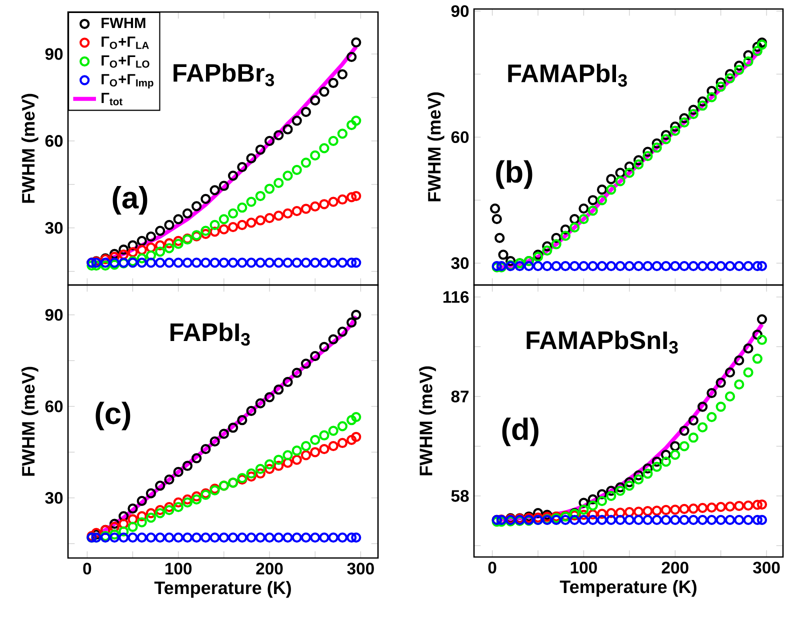 This screenshot has height=620, width=785. Describe the element at coordinates (112, 99) in the screenshot. I see `legend-label: Γ$_{tot}$` at that location.